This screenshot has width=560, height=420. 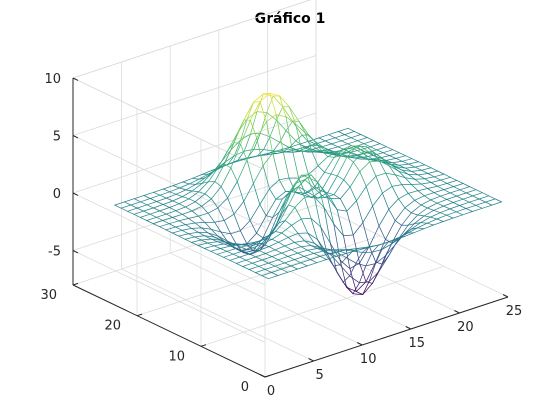 I want to click on grid-line-z, so click(x=169, y=296).